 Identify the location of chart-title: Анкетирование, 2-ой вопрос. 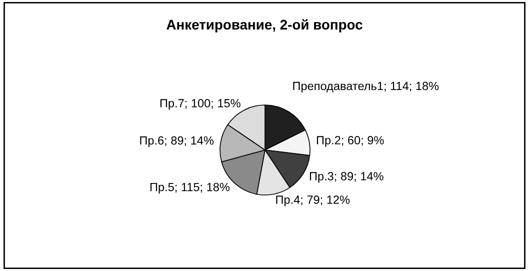
(264, 25).